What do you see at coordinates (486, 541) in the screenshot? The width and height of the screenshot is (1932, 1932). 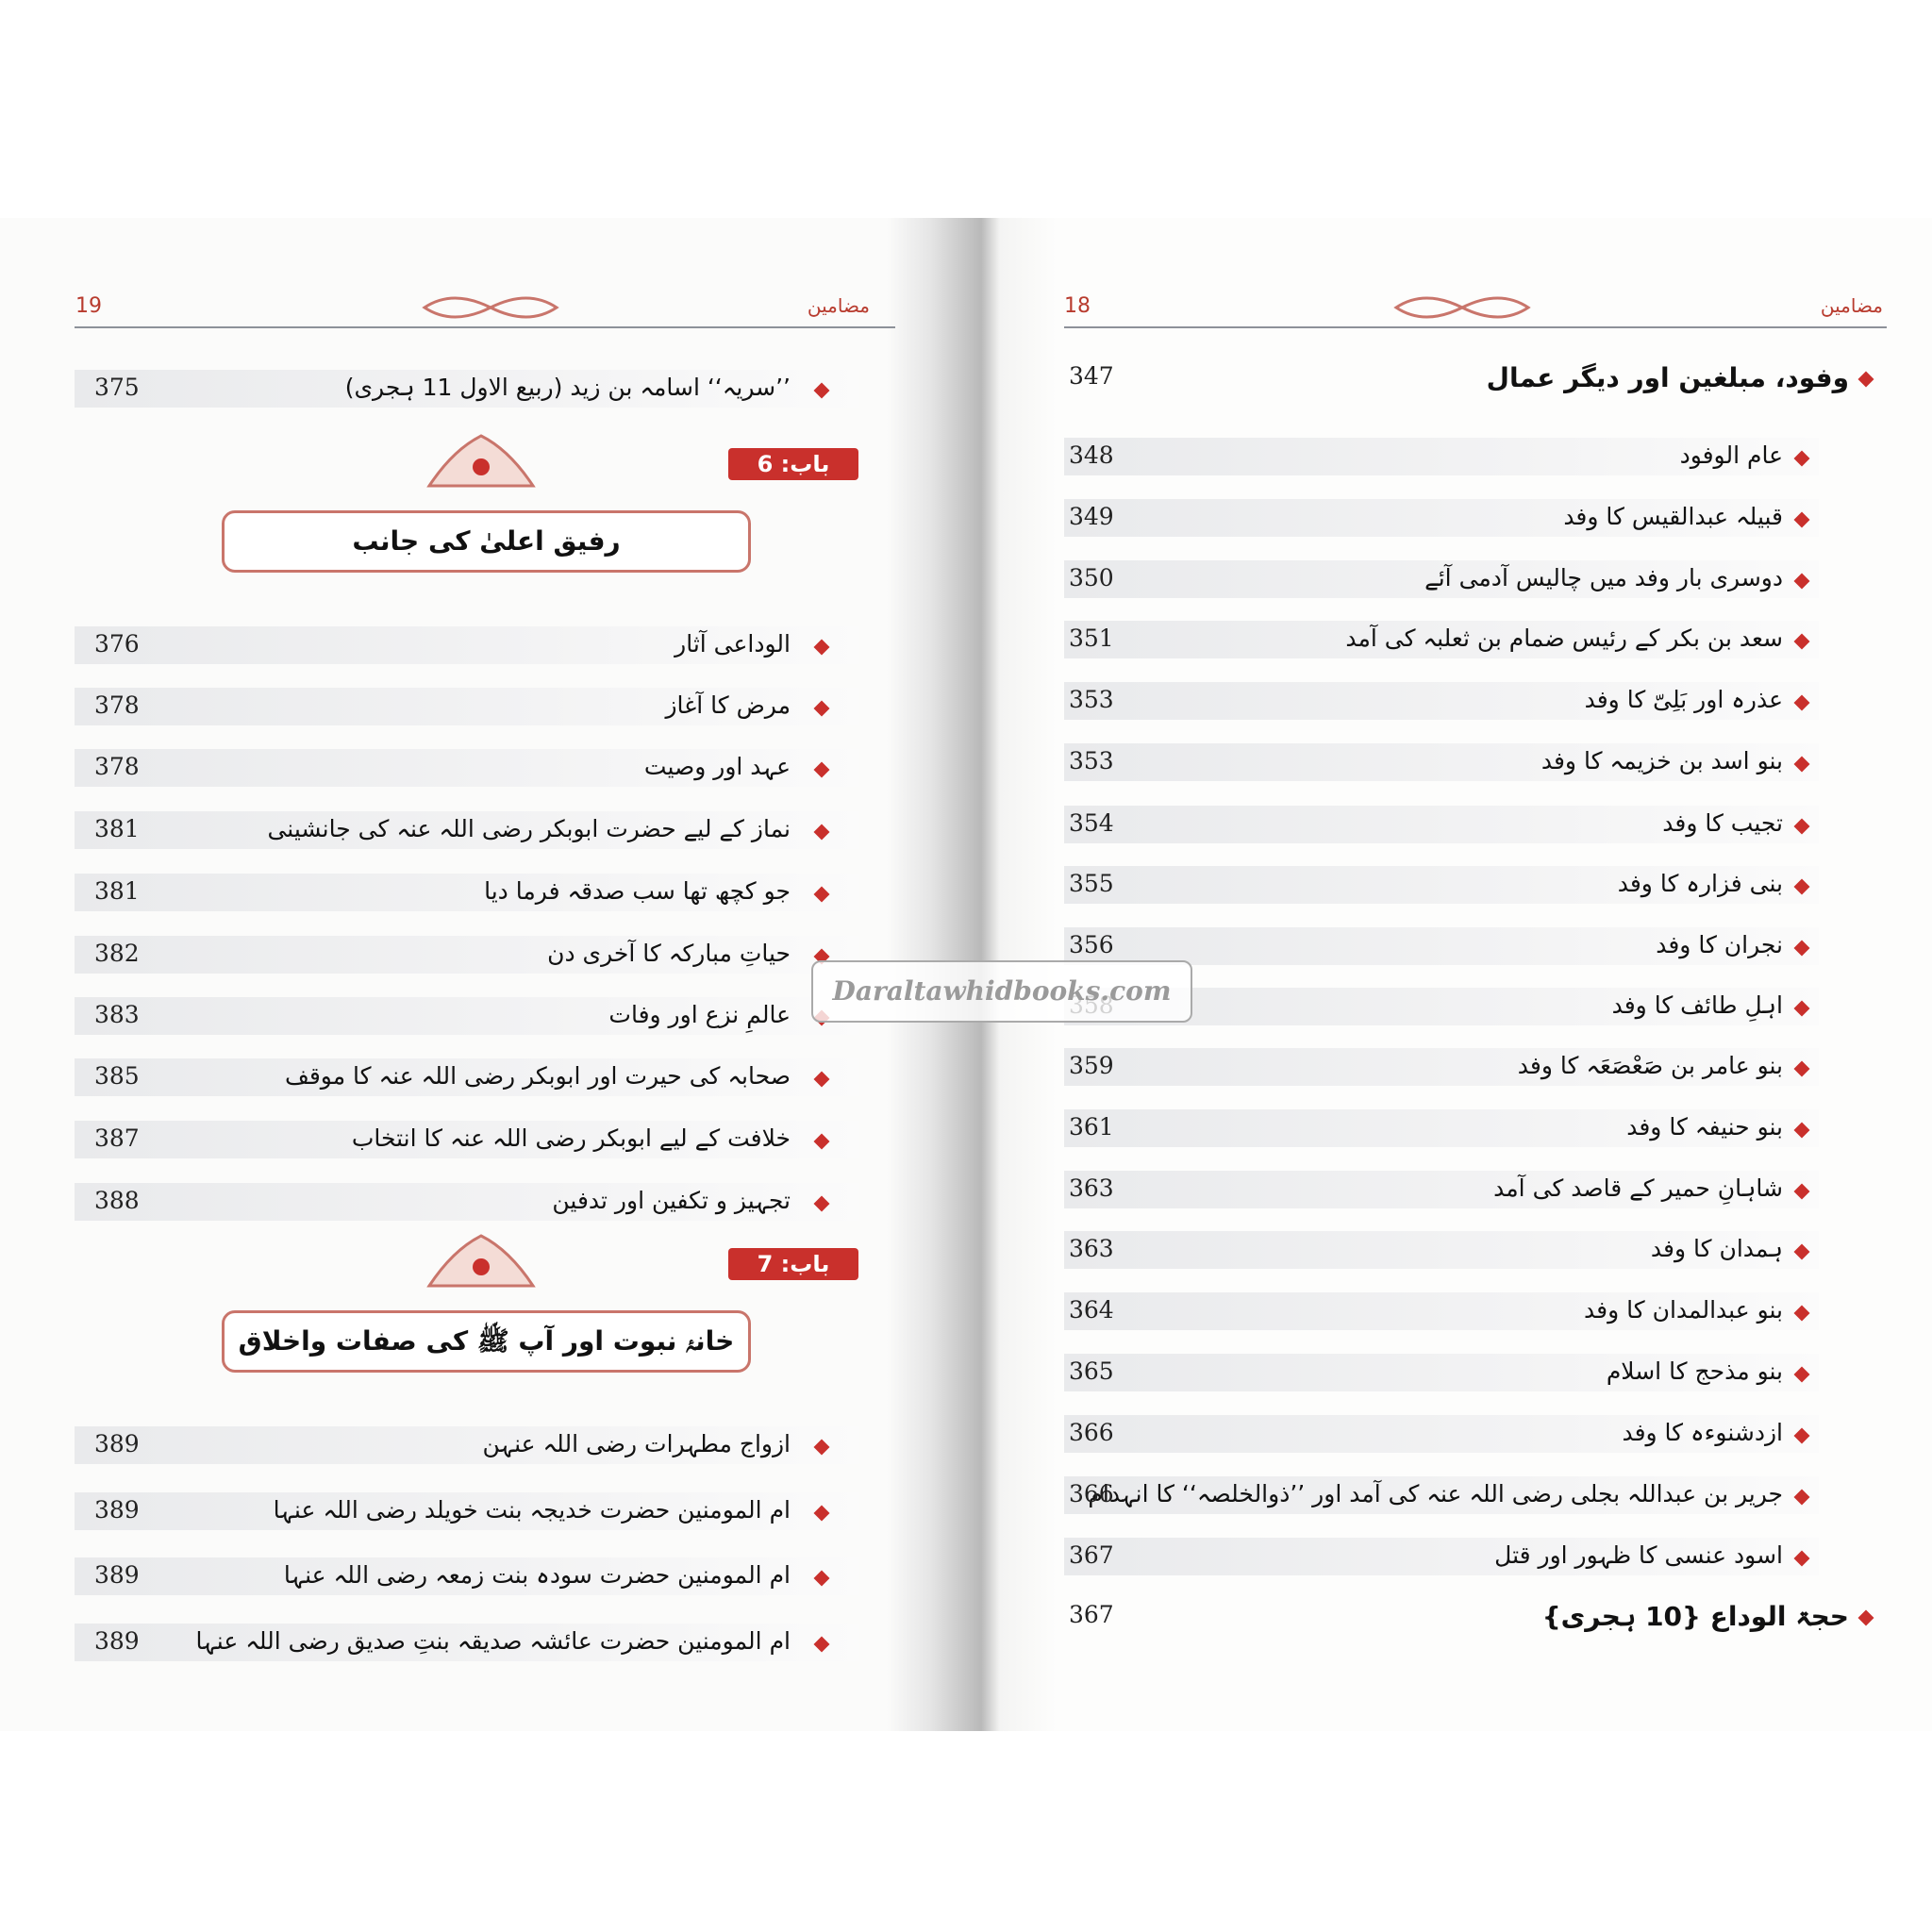 I see `chapter-title: رفیق اعلیٰ کی جانب` at bounding box center [486, 541].